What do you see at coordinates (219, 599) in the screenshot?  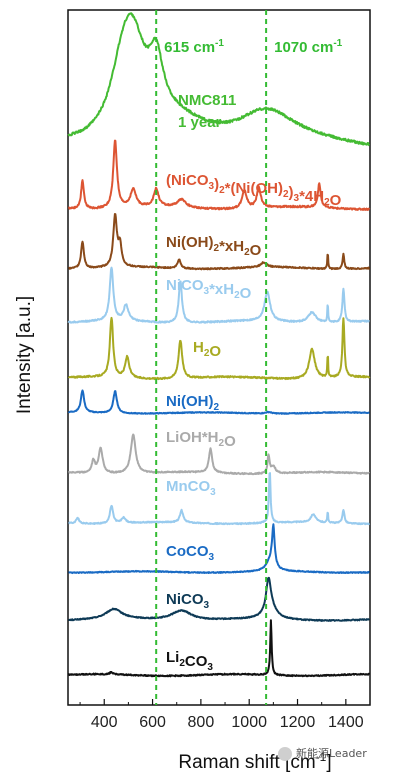 I see `series-line-nico3` at bounding box center [219, 599].